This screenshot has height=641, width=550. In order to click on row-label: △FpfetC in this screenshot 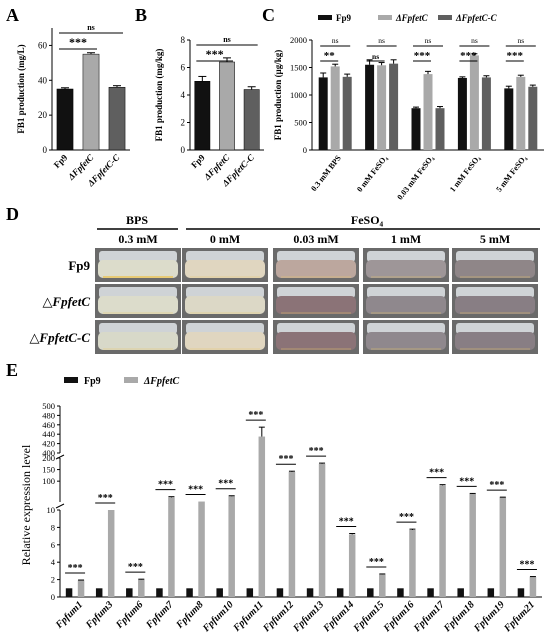, I will do `click(66, 301)`.